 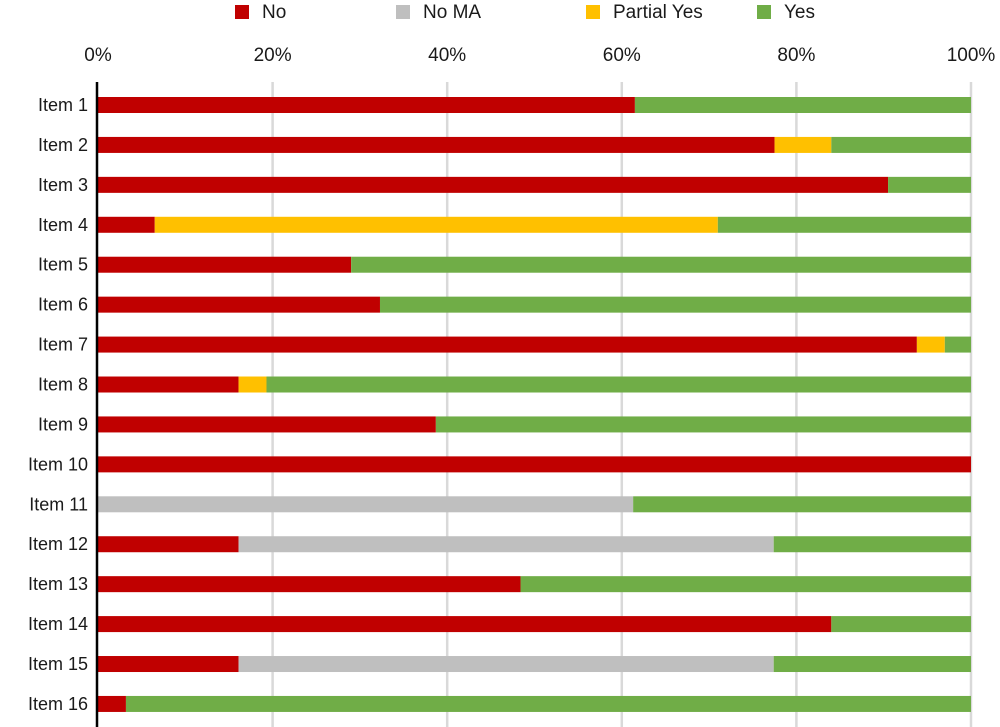 I want to click on y-label-item-12: Item 12, so click(x=58, y=544).